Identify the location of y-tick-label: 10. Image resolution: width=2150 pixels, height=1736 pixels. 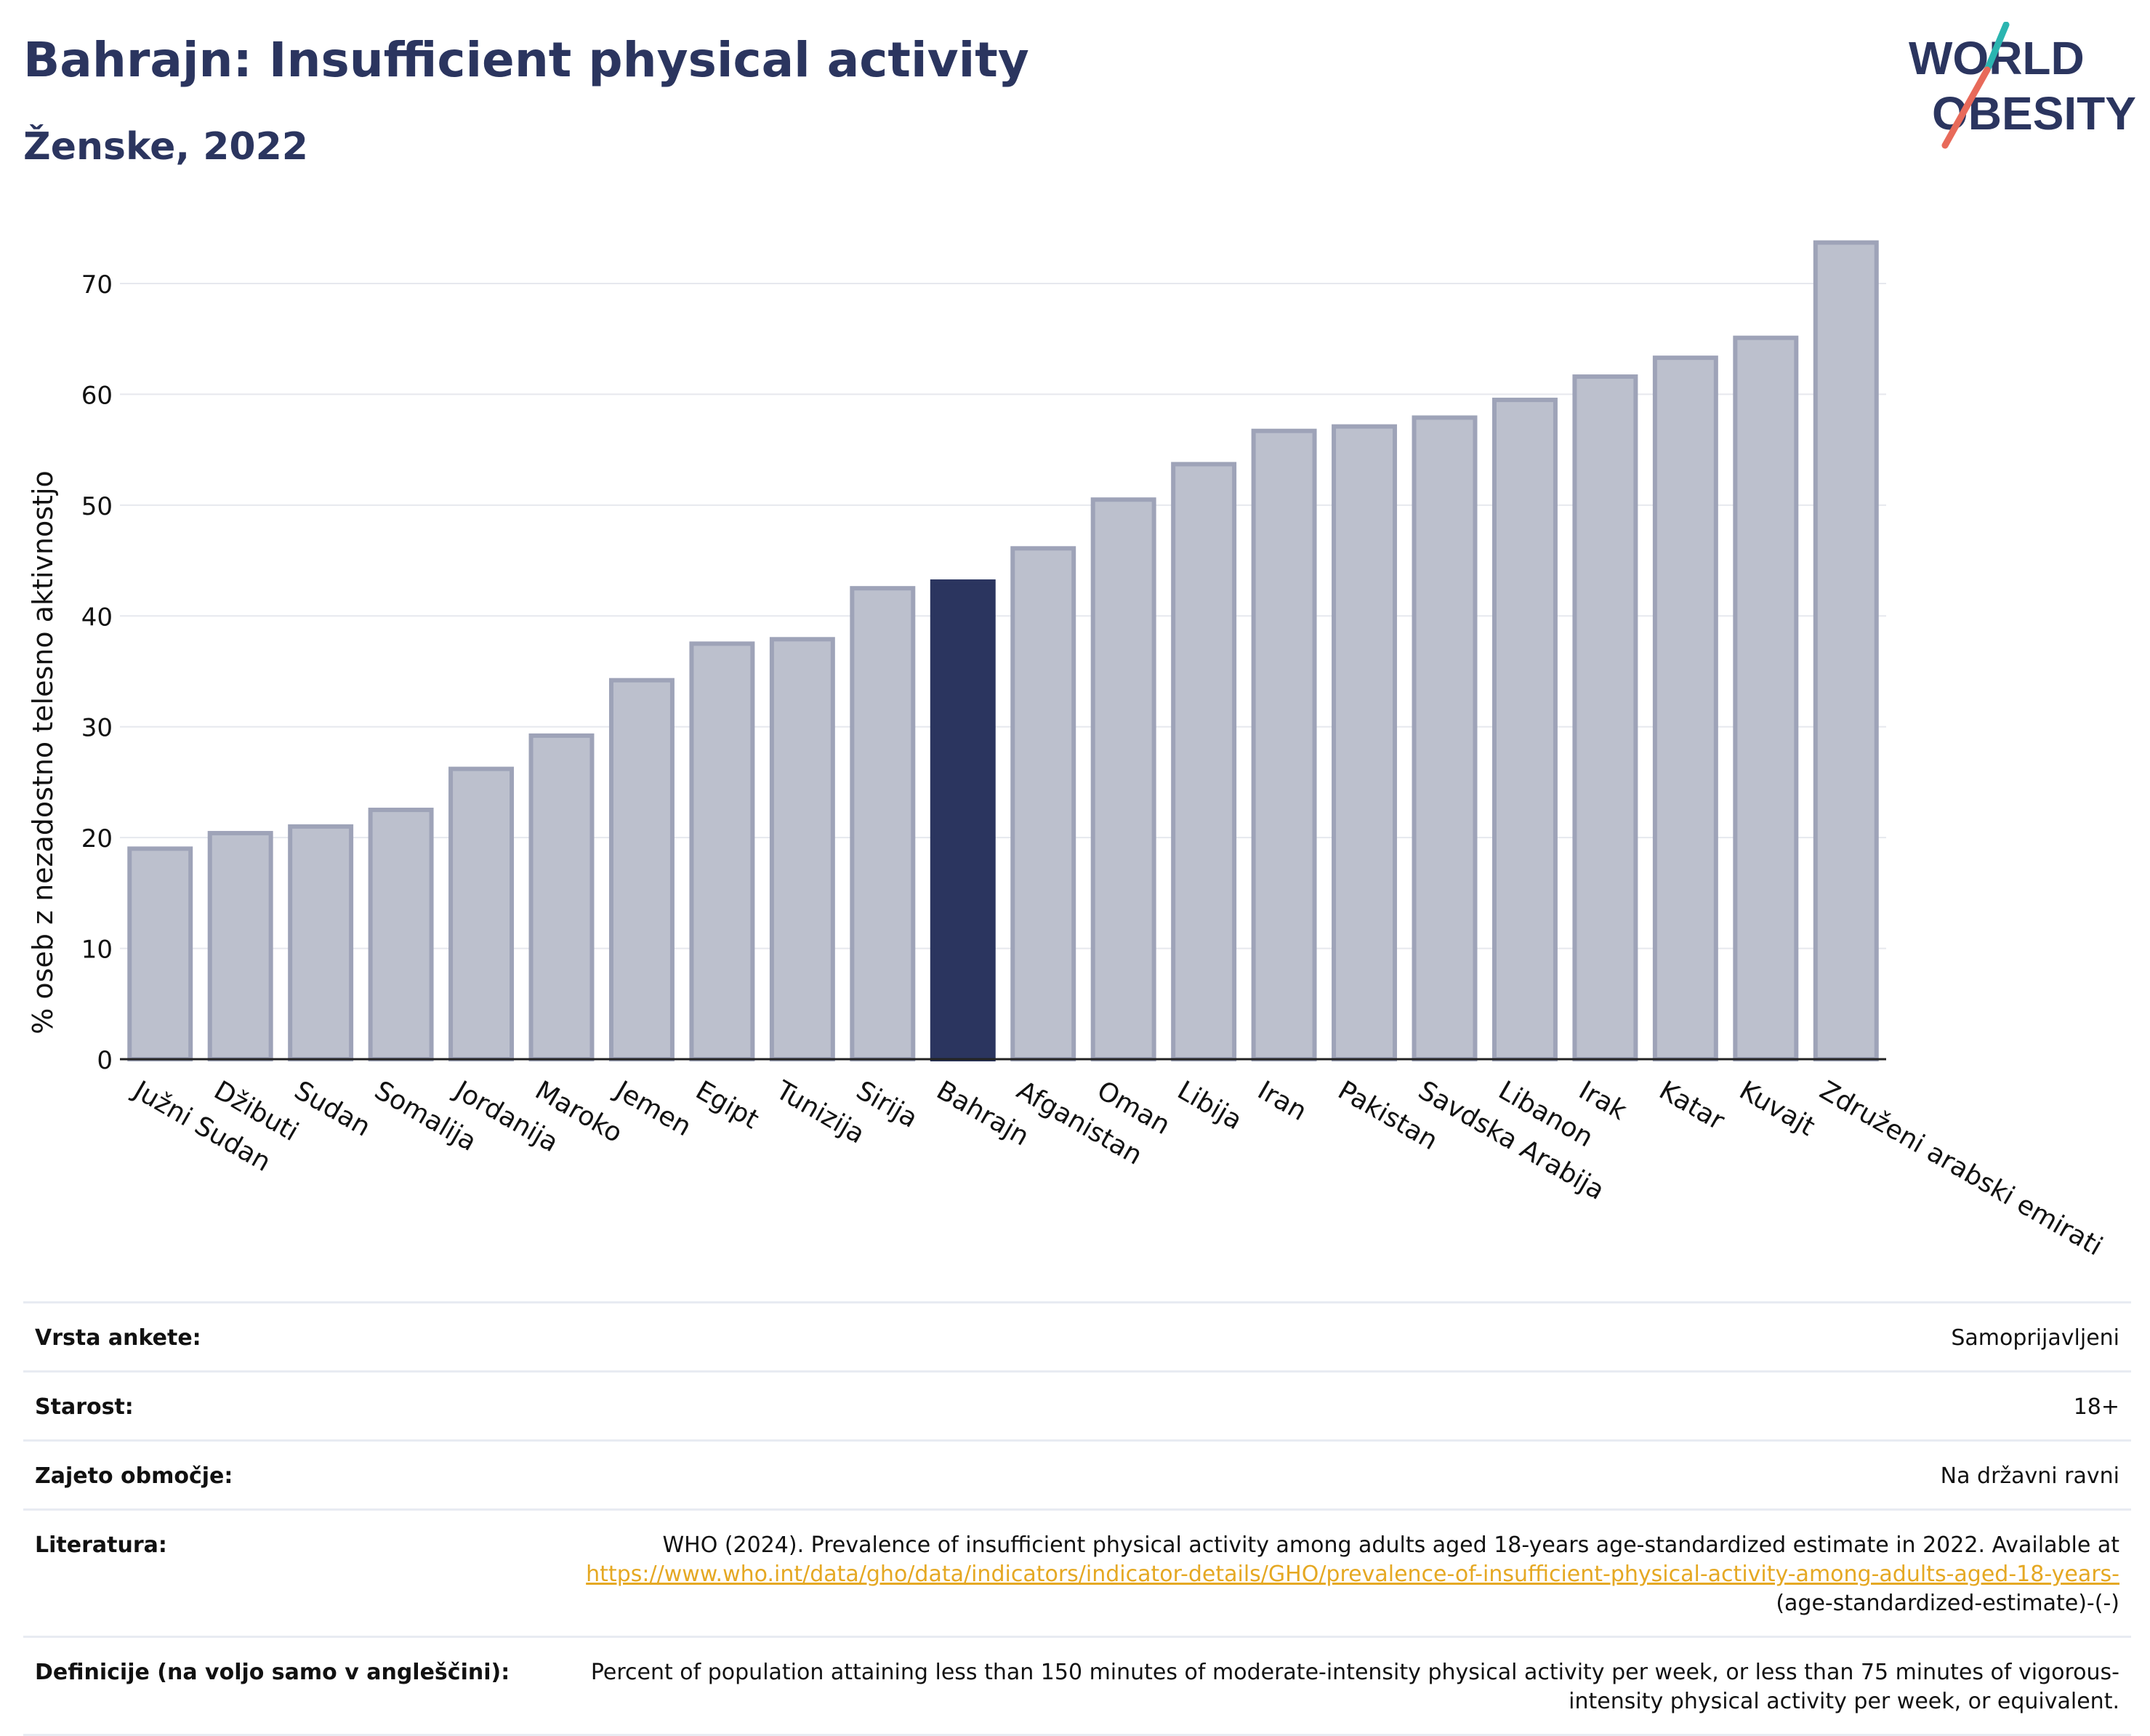
(97, 951).